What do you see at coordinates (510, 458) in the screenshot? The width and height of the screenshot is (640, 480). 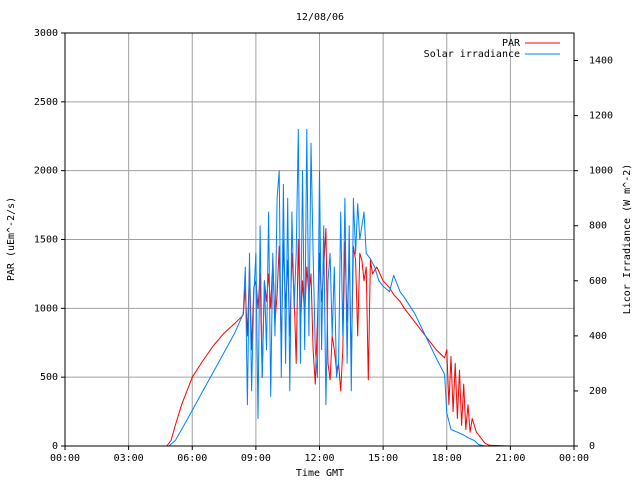 I see `x-tick-label: 21:00` at bounding box center [510, 458].